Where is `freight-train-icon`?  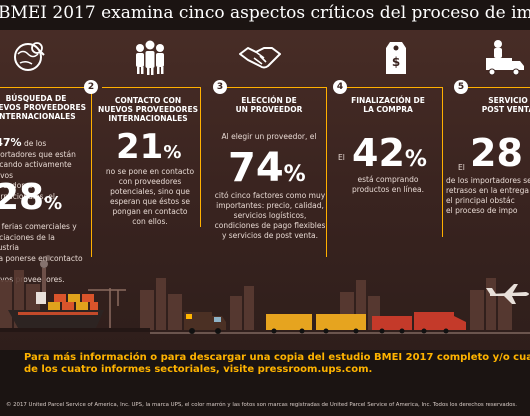
freight-train-icon is located at coordinates (366, 323).